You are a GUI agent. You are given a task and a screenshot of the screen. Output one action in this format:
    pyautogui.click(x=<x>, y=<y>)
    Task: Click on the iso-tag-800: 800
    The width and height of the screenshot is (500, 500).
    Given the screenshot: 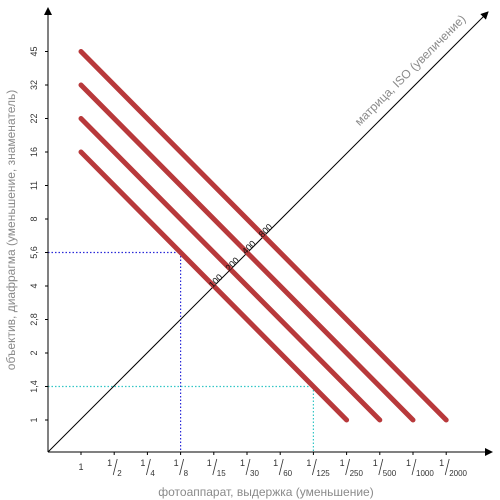 What is the action you would take?
    pyautogui.click(x=266, y=231)
    